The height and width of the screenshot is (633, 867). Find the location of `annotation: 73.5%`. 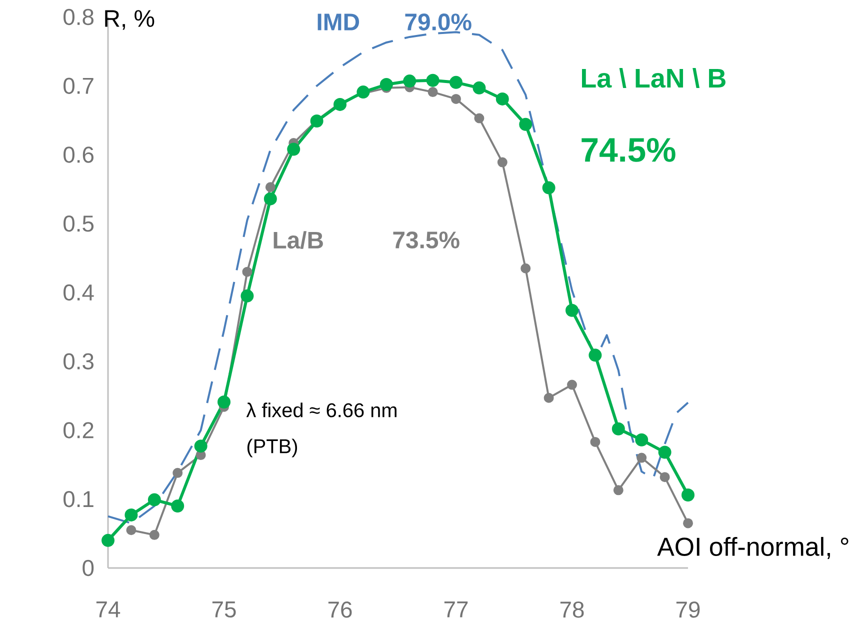

annotation: 73.5% is located at coordinates (426, 240).